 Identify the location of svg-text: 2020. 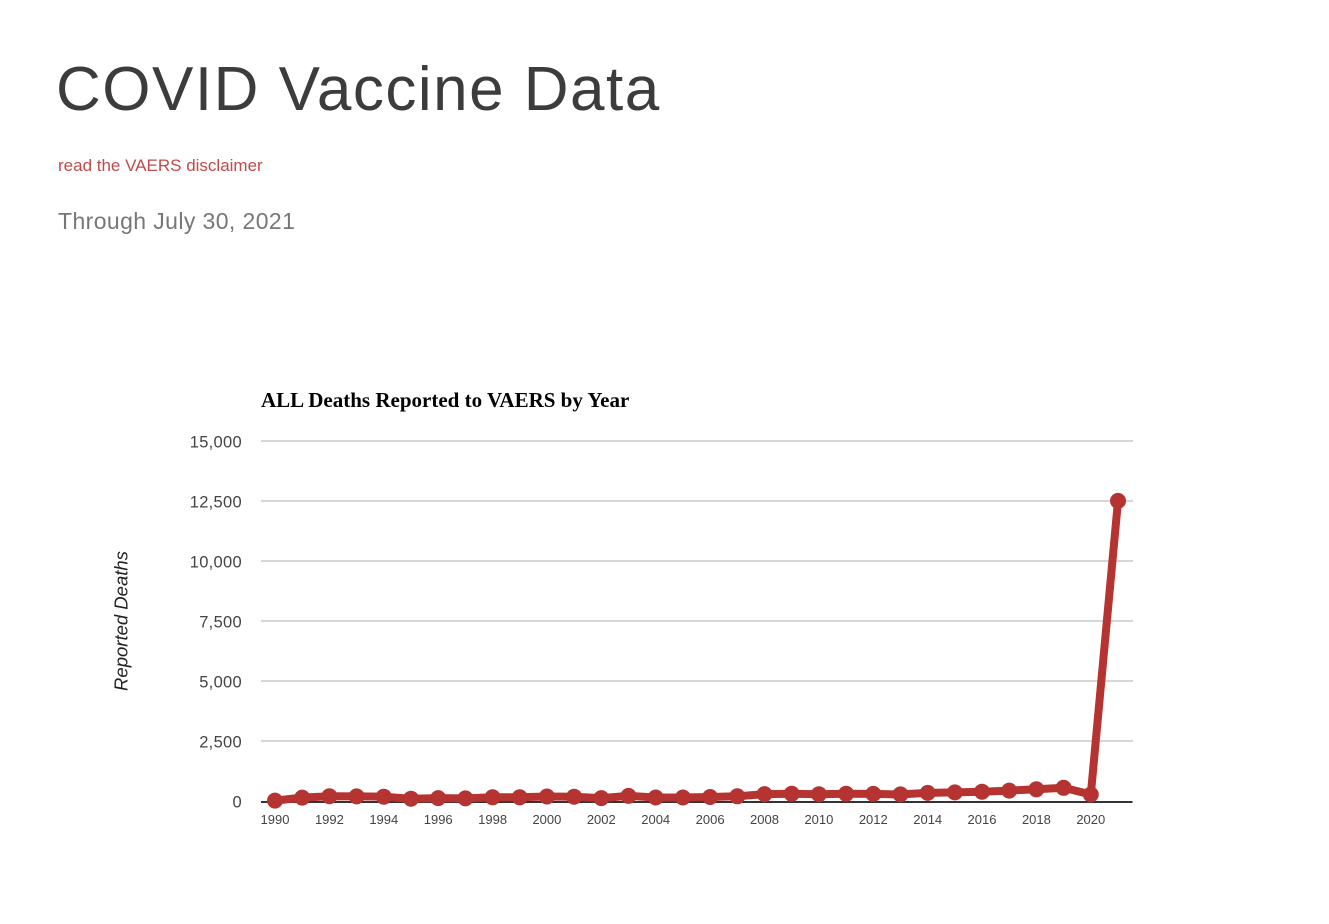
(1090, 819).